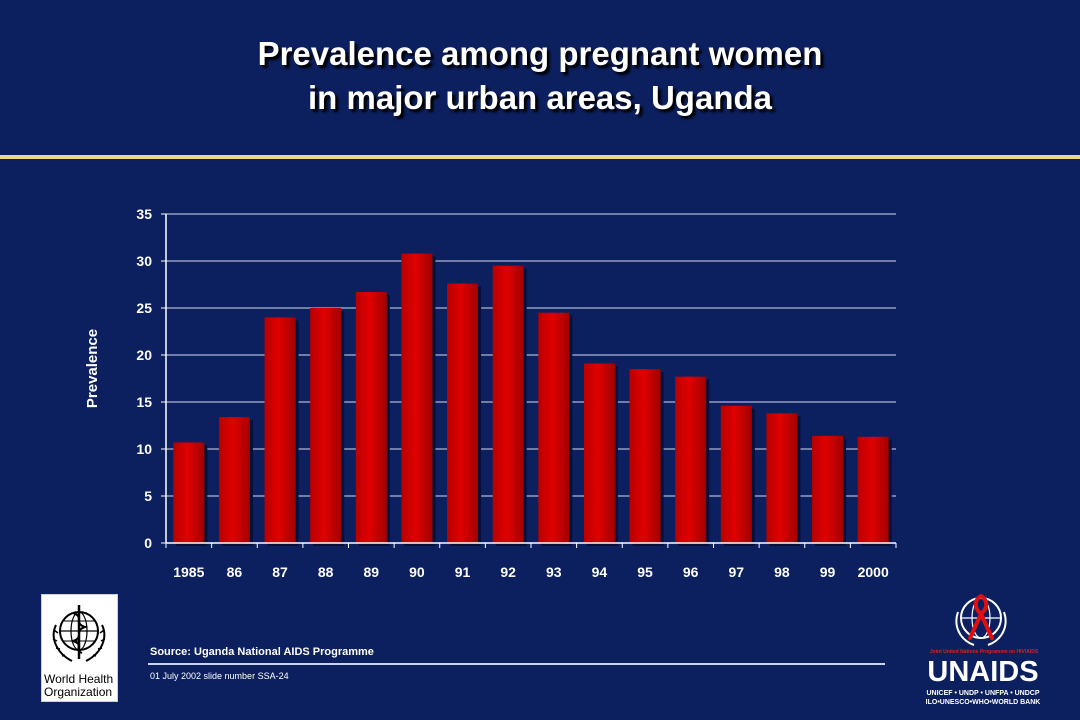  Describe the element at coordinates (691, 572) in the screenshot. I see `x-tick-label: 96` at that location.